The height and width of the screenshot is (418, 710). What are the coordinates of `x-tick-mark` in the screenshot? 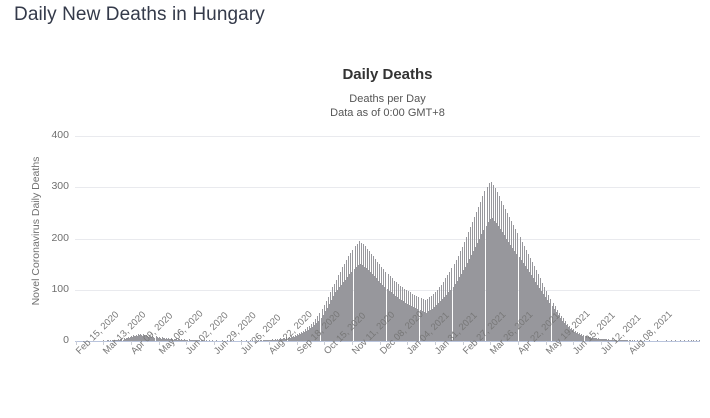 It's located at (187, 343).